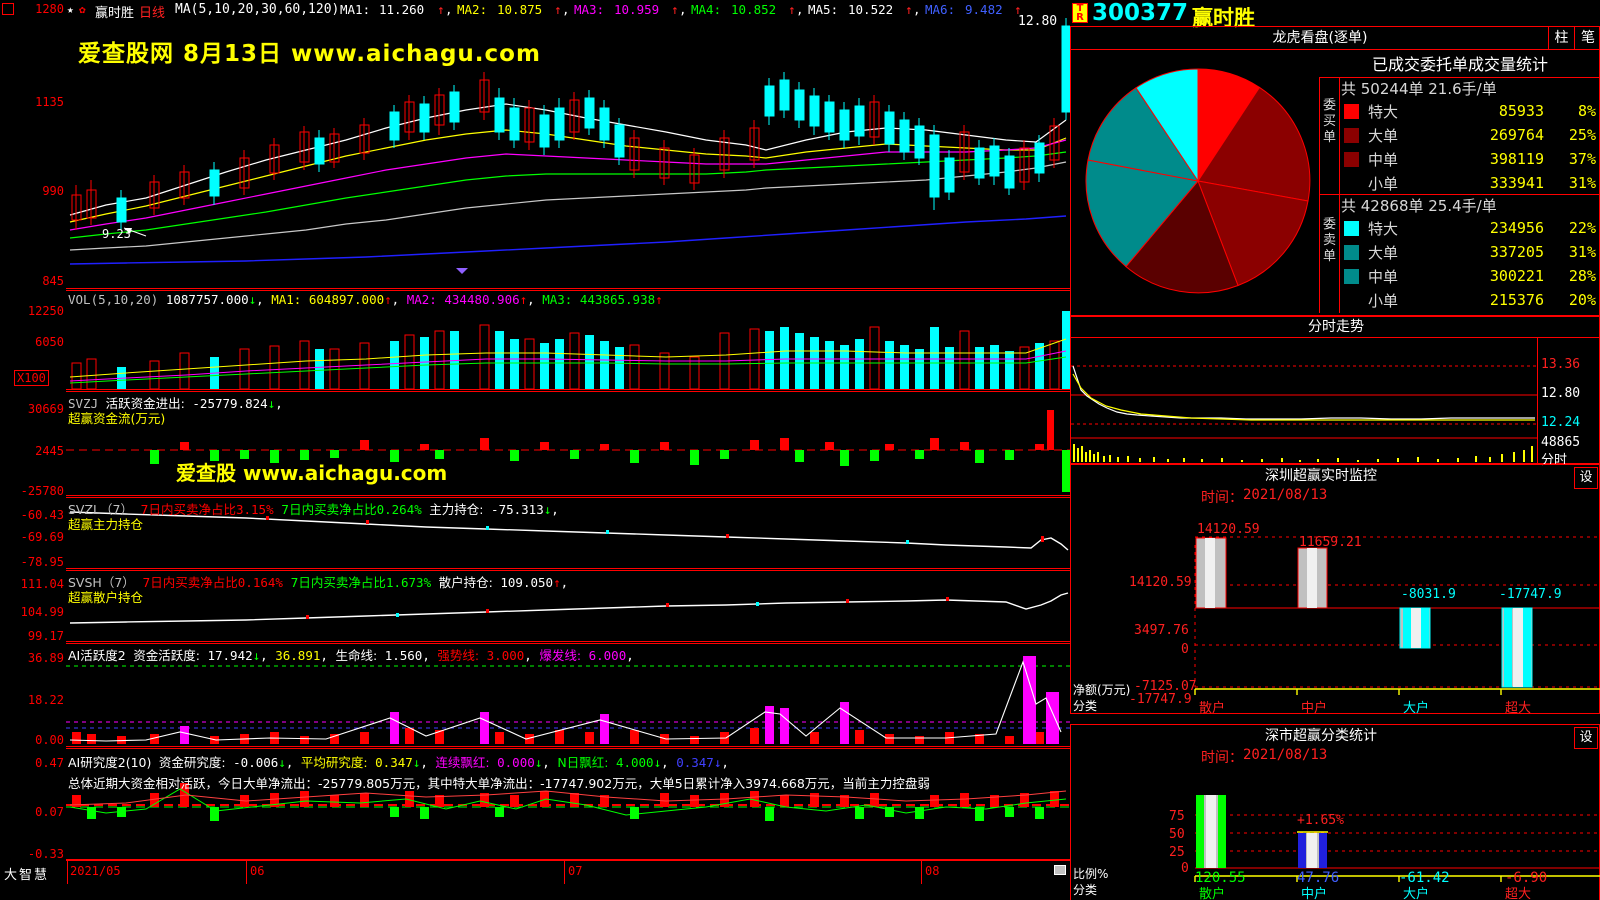 This screenshot has width=1600, height=900. What do you see at coordinates (675, 9) in the screenshot?
I see `ma3-arrow: ↑` at bounding box center [675, 9].